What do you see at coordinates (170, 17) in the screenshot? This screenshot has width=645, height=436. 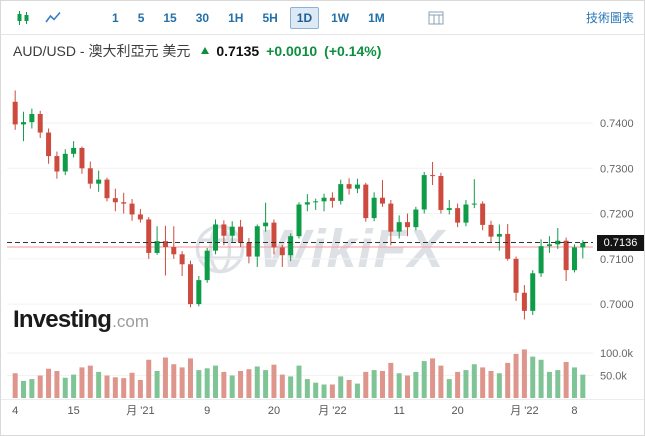 I see `timeframe-15: 15` at bounding box center [170, 17].